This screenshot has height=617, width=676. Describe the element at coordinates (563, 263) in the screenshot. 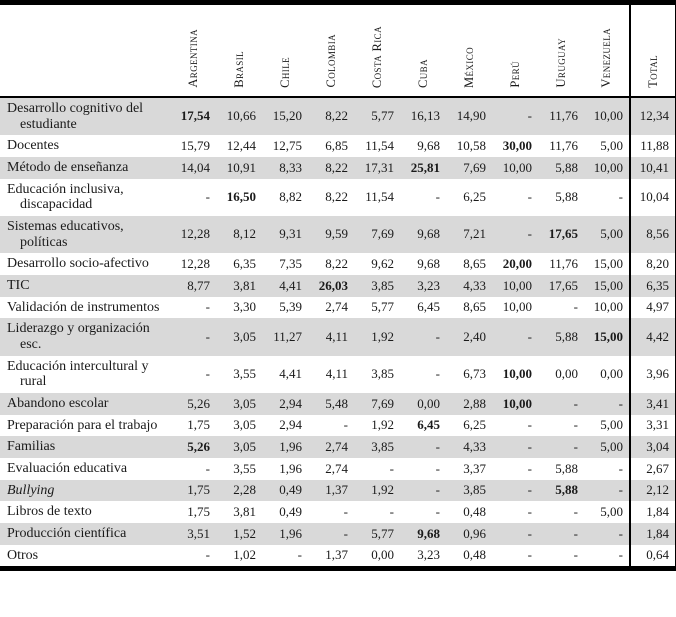

I see `cell-value: 11,76` at that location.